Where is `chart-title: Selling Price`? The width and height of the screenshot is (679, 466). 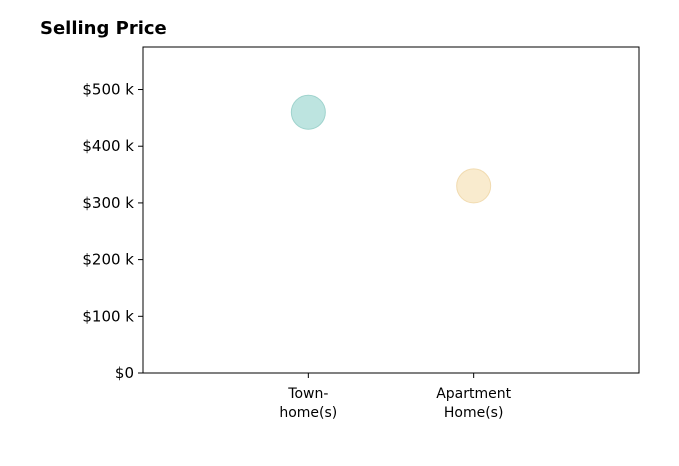
chart-title: Selling Price is located at coordinates (103, 28).